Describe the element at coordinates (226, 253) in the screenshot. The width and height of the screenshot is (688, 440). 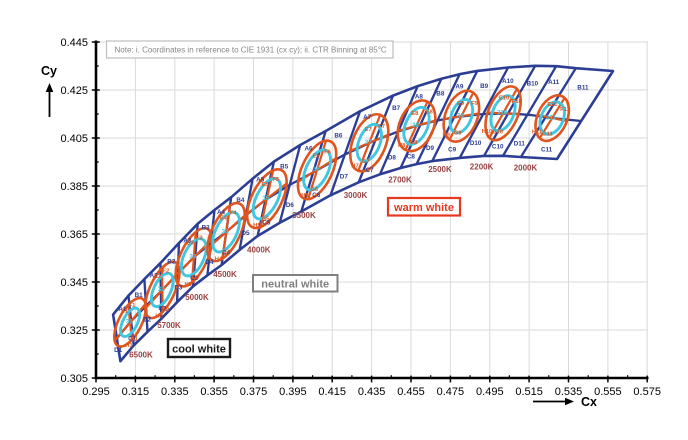
I see `svg-text: G4` at that location.